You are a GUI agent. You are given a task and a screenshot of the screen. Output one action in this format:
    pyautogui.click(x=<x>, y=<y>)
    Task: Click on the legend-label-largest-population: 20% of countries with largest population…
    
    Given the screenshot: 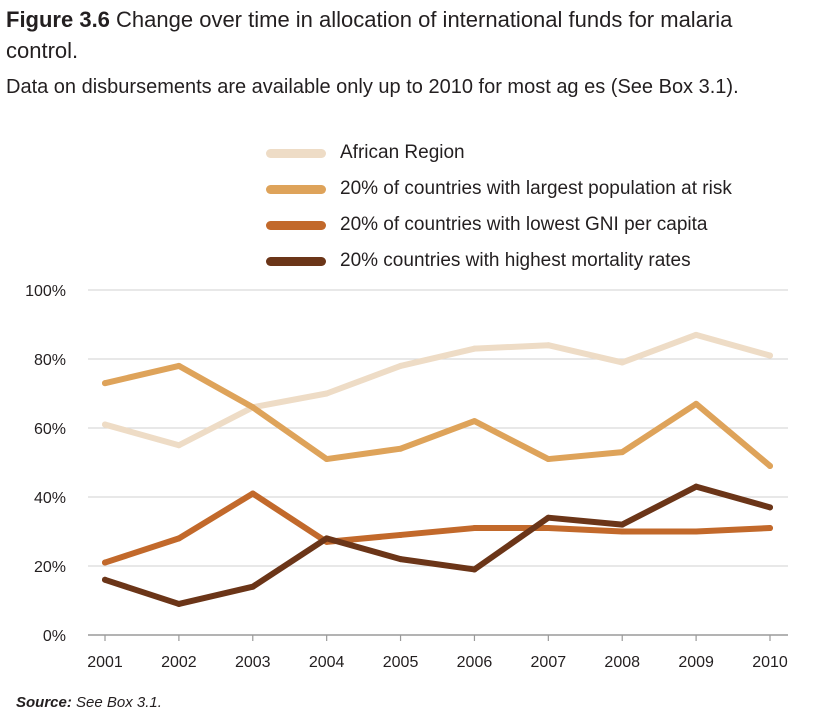 What is the action you would take?
    pyautogui.click(x=536, y=188)
    